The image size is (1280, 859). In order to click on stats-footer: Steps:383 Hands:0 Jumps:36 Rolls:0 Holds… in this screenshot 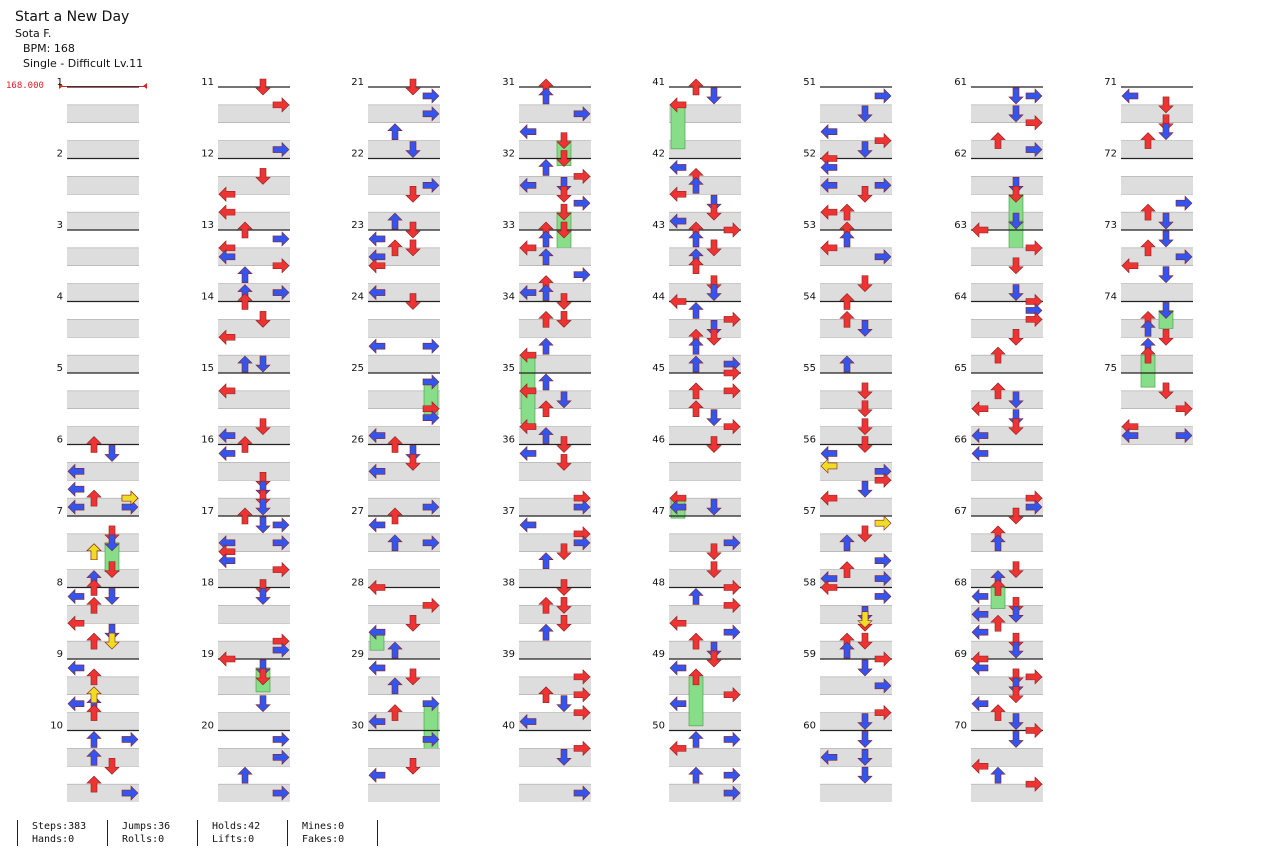, I will do `click(640, 833)`.